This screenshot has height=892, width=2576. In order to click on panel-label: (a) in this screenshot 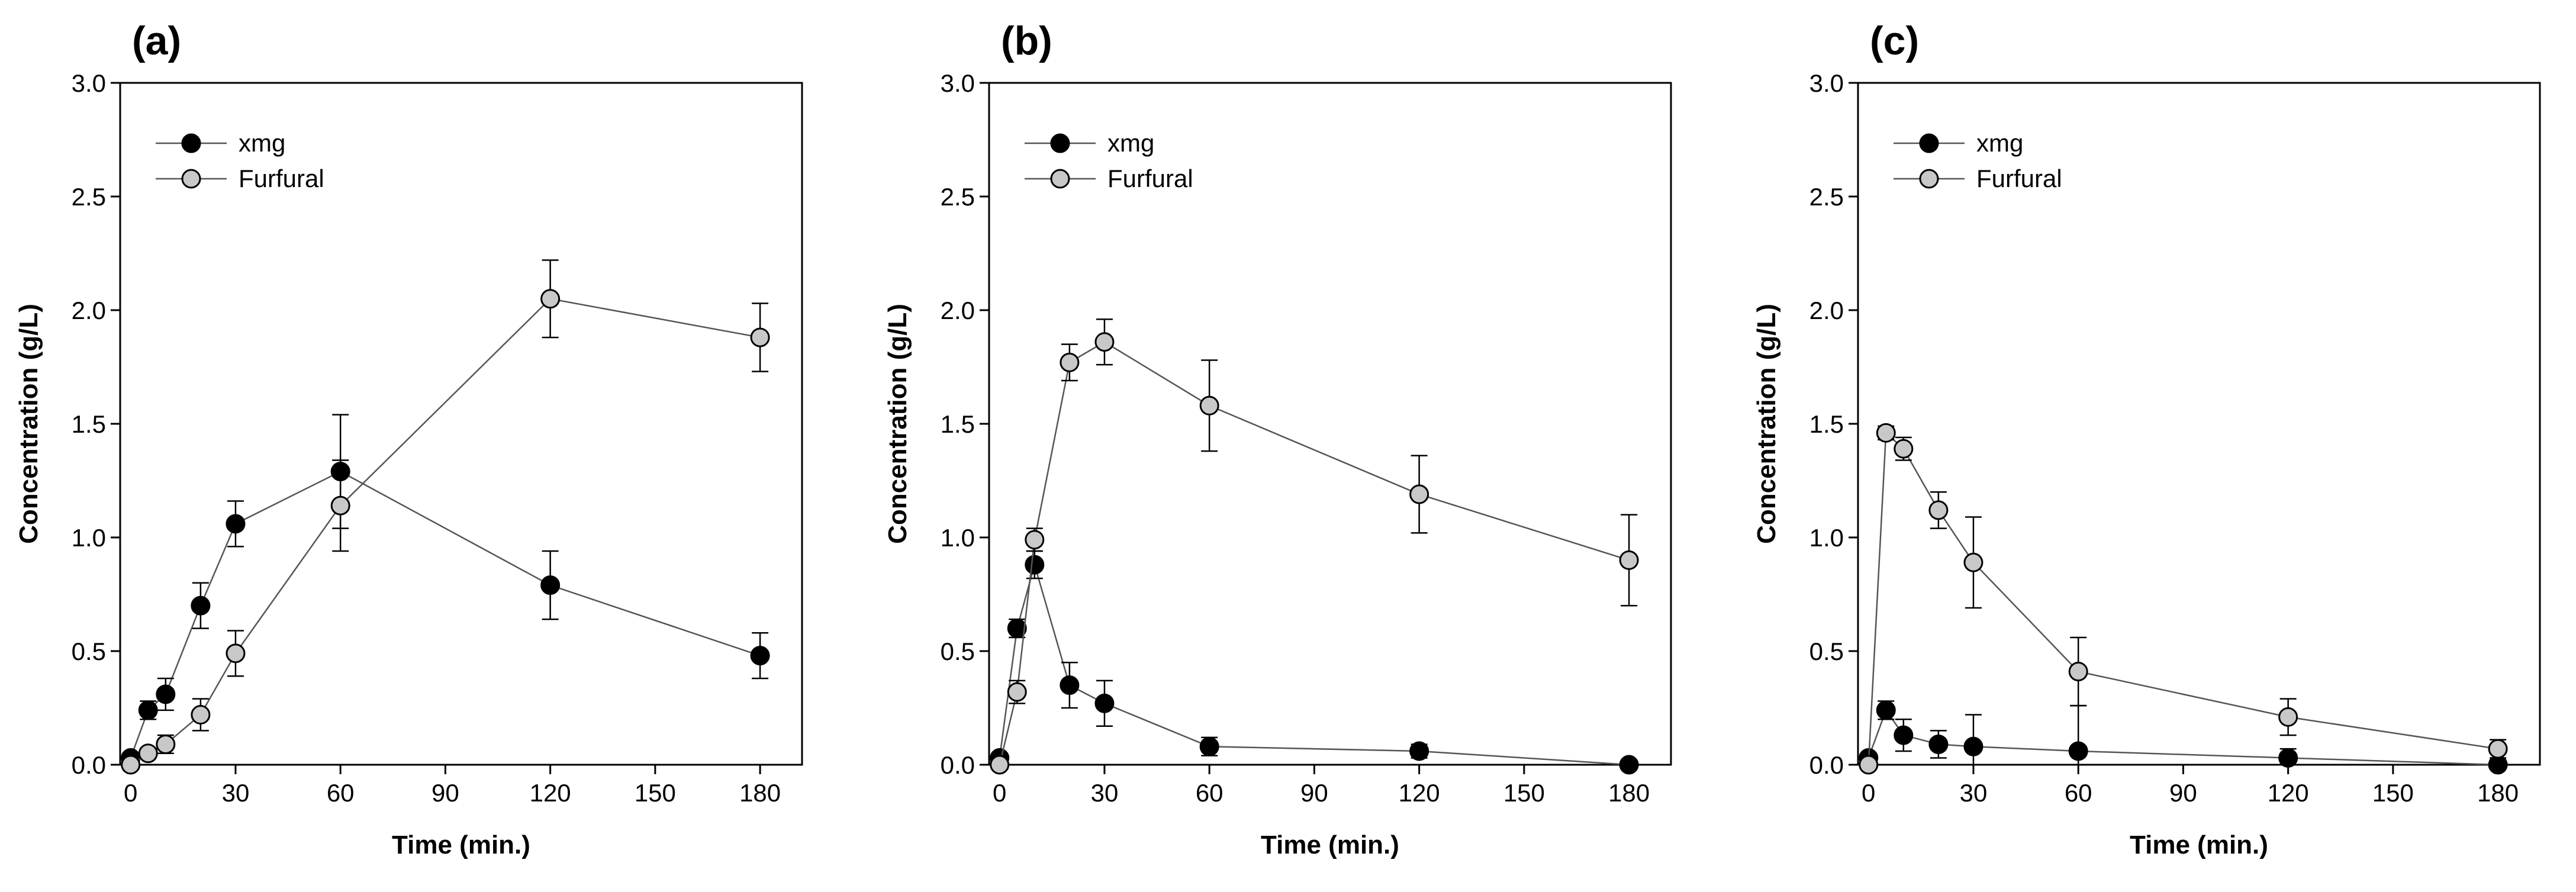, I will do `click(156, 40)`.